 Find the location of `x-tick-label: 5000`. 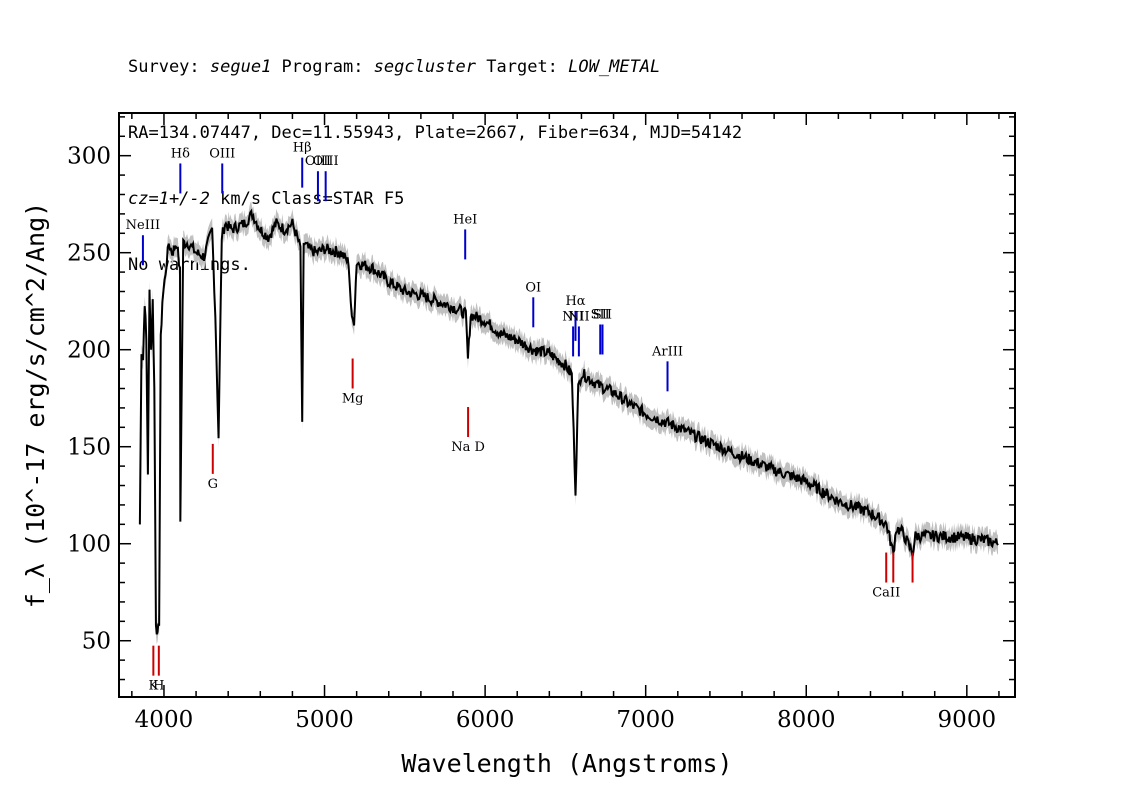

x-tick-label: 5000 is located at coordinates (324, 720).